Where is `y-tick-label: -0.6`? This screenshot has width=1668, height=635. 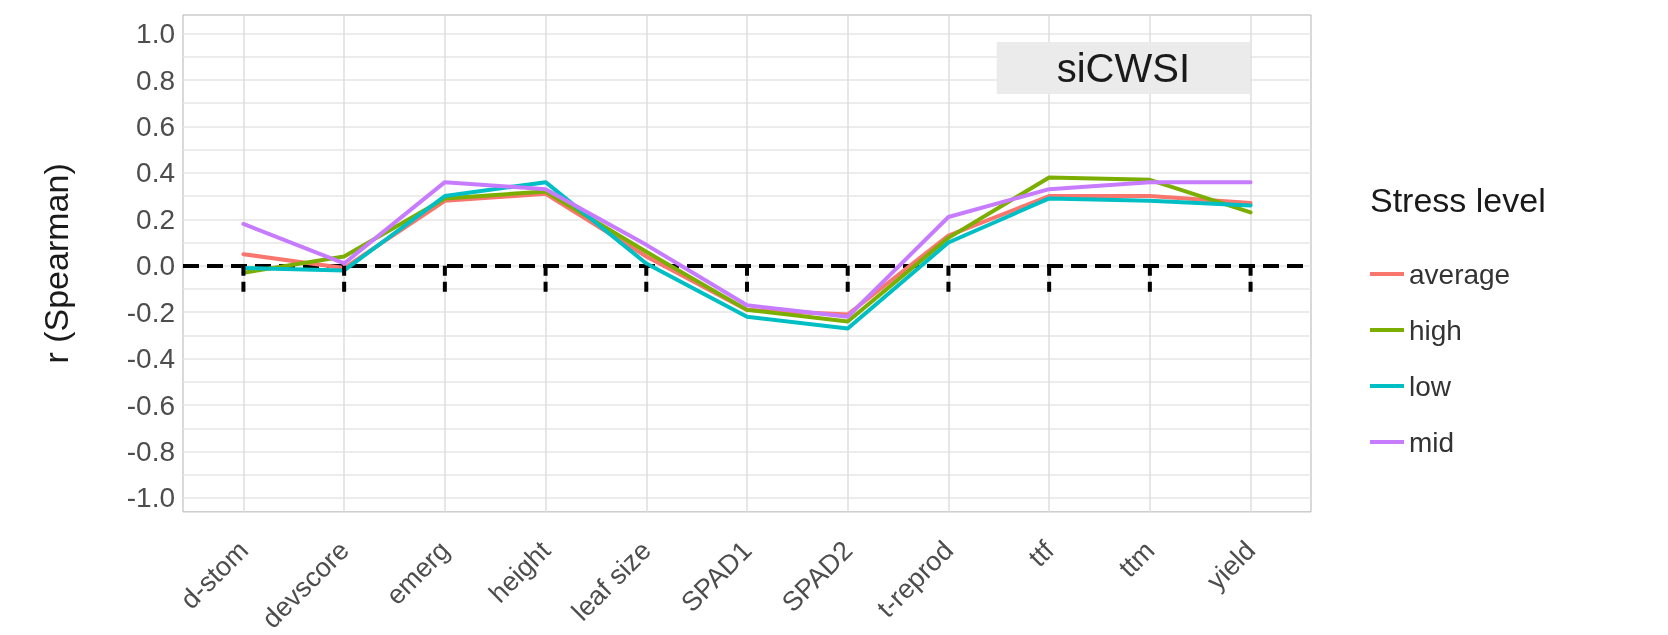 y-tick-label: -0.6 is located at coordinates (150, 405).